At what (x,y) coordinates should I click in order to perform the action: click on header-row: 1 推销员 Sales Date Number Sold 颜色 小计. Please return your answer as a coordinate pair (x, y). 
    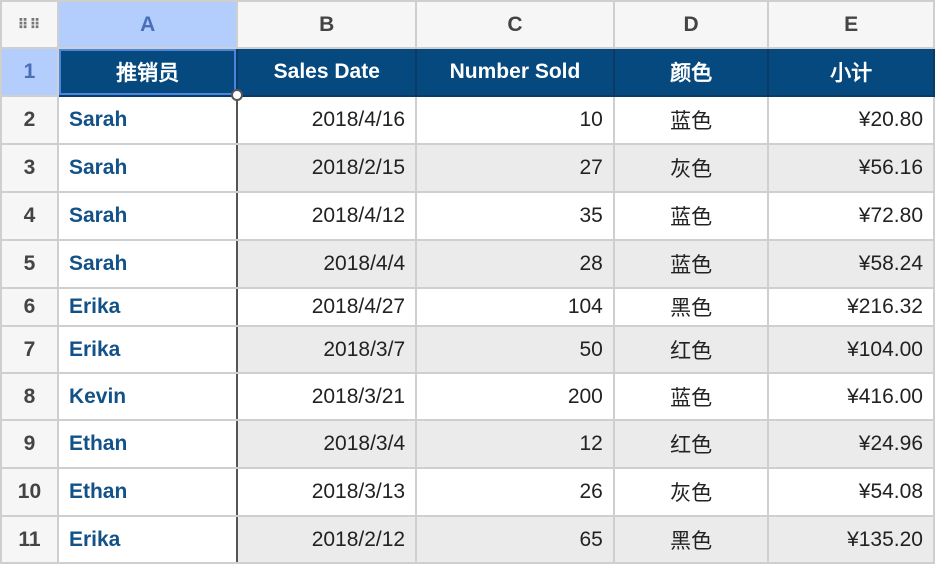
    Looking at the image, I should click on (467, 72).